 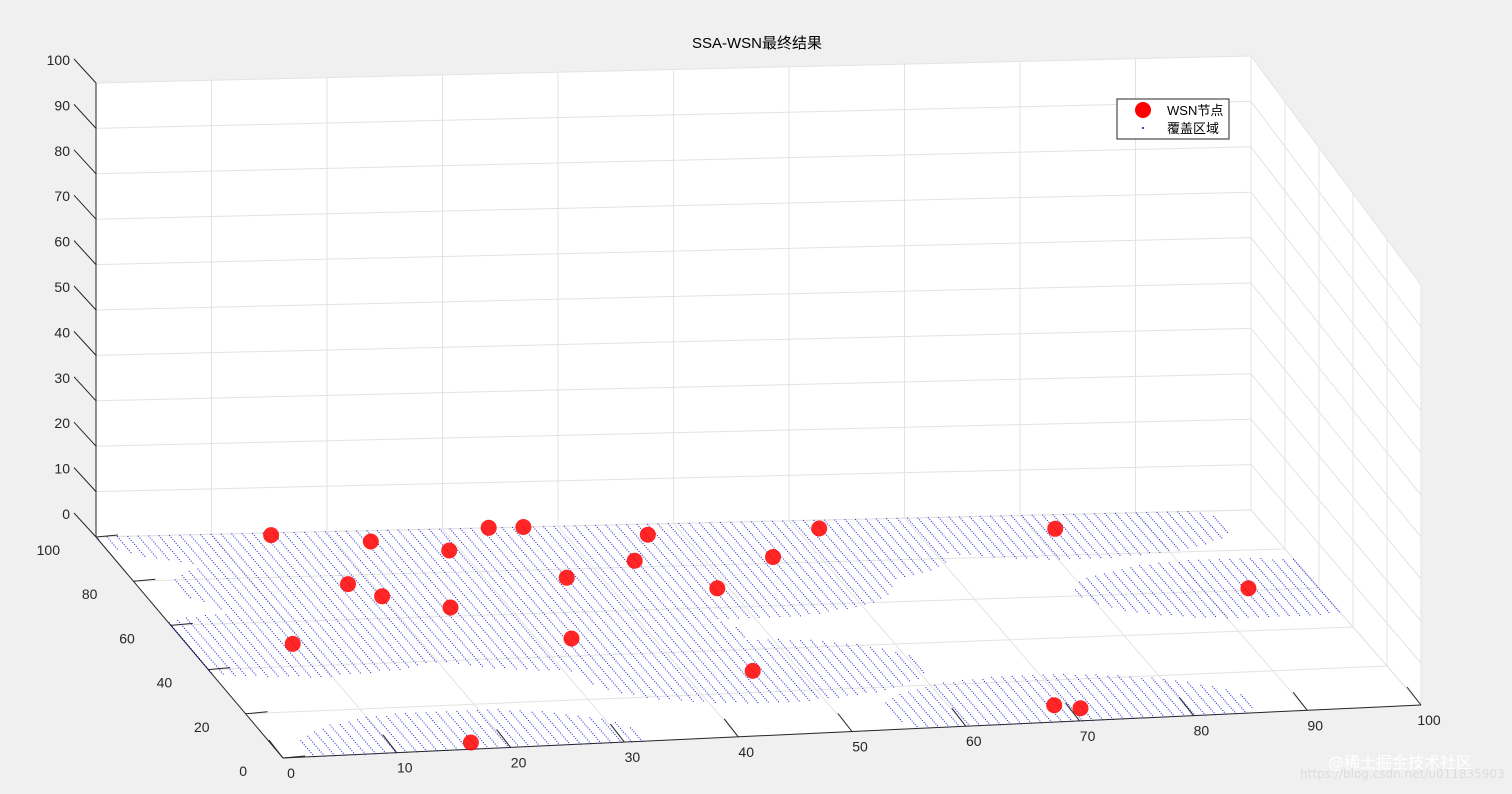 What do you see at coordinates (519, 762) in the screenshot?
I see `x-tick-label: 20` at bounding box center [519, 762].